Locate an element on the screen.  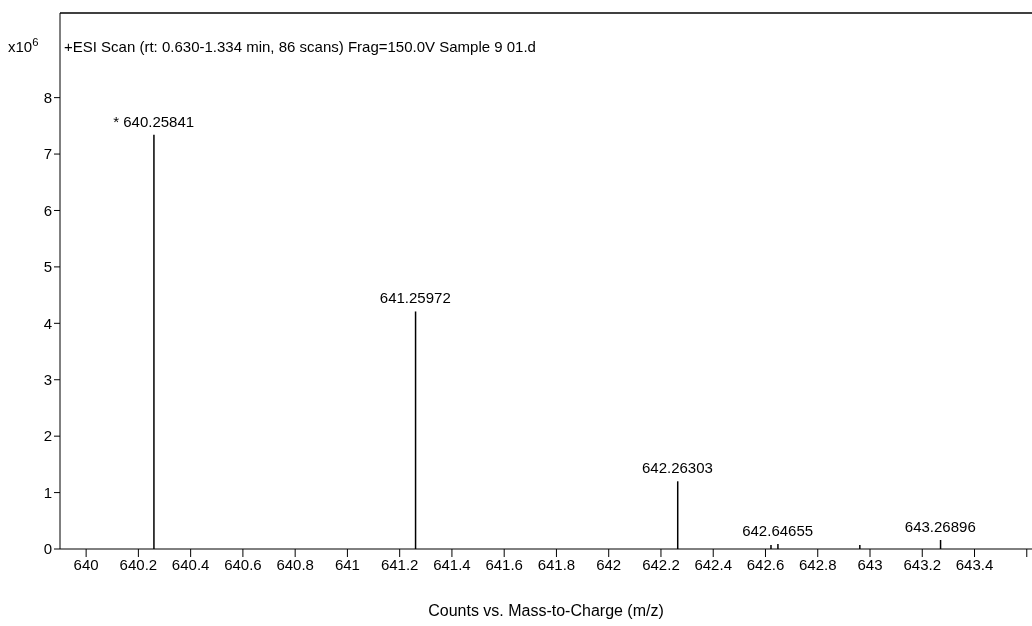
y-tick-label: 3 is located at coordinates (47, 380).